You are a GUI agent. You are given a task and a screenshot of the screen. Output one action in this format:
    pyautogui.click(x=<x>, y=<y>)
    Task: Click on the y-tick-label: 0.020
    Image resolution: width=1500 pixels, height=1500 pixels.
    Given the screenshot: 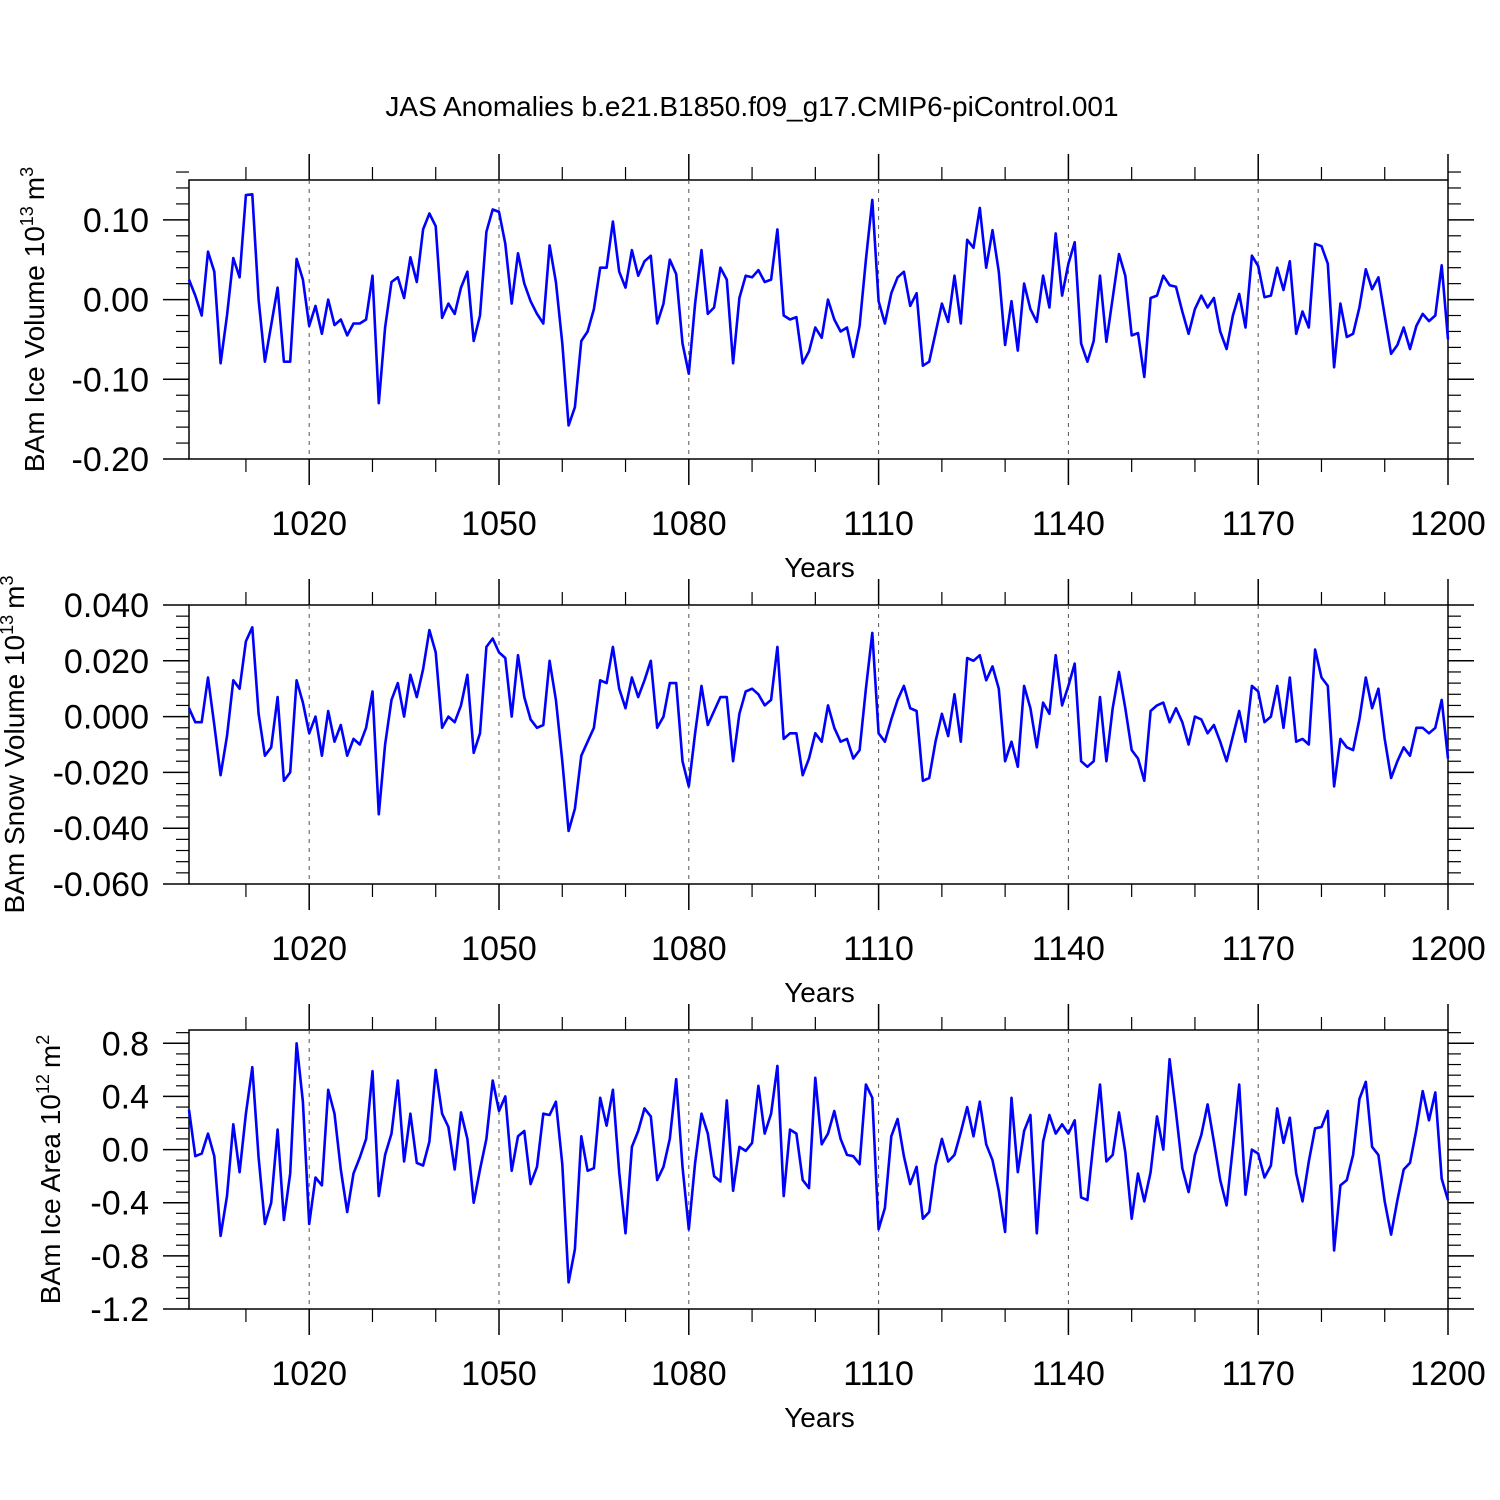 What is the action you would take?
    pyautogui.click(x=106, y=662)
    